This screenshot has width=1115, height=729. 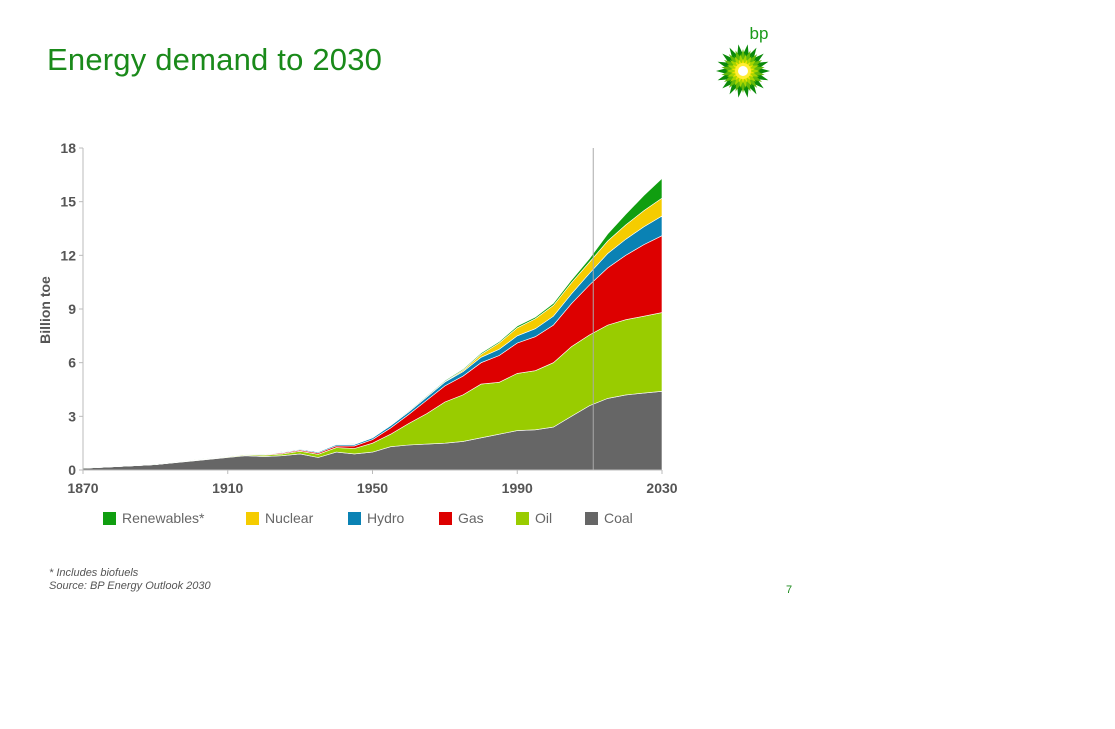 I want to click on y-tick-label: 18, so click(x=68, y=148).